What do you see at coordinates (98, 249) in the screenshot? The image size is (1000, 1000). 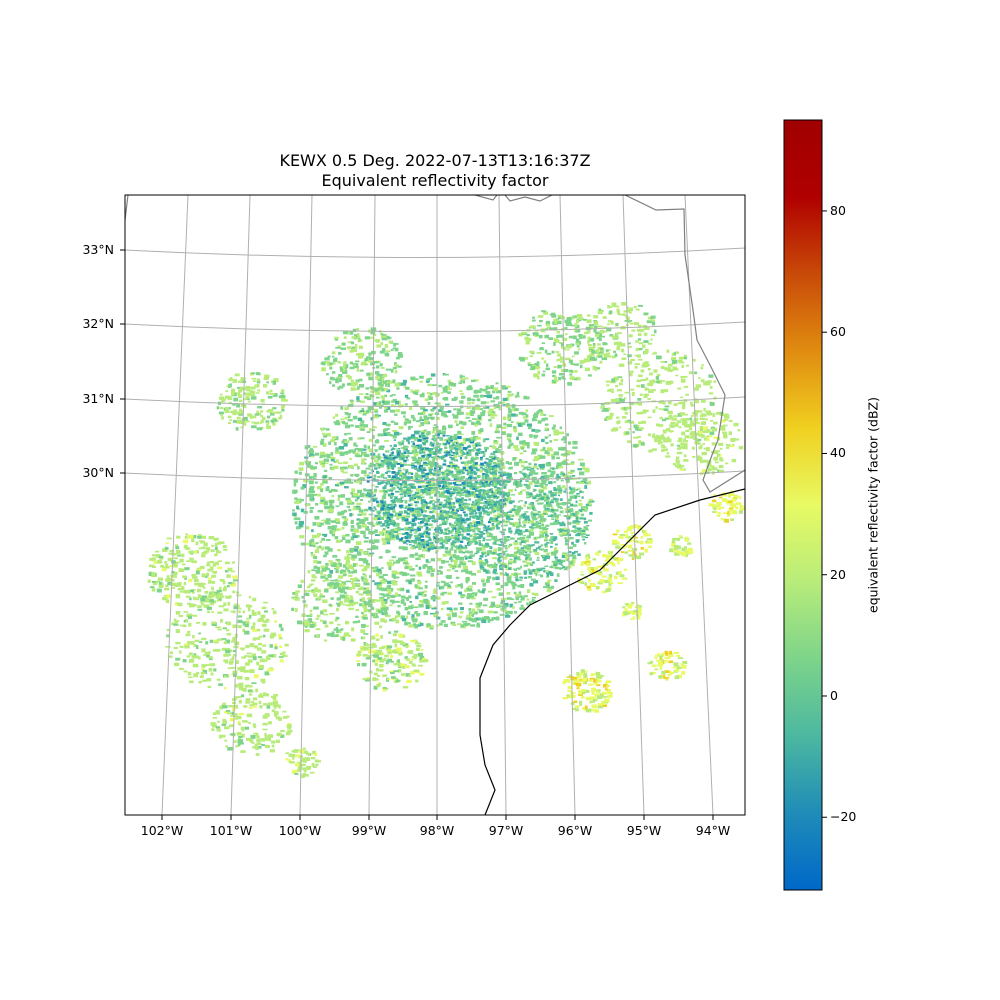 I see `lat-tick-label: 33°N` at bounding box center [98, 249].